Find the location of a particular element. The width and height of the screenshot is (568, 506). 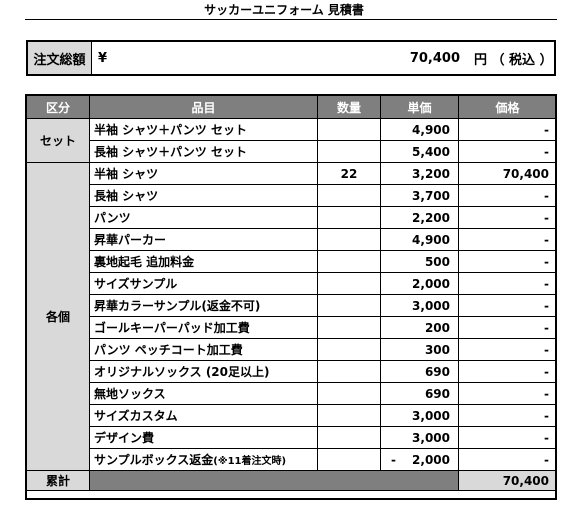

table-row: サイズカスタム 3,000 - is located at coordinates (292, 415).